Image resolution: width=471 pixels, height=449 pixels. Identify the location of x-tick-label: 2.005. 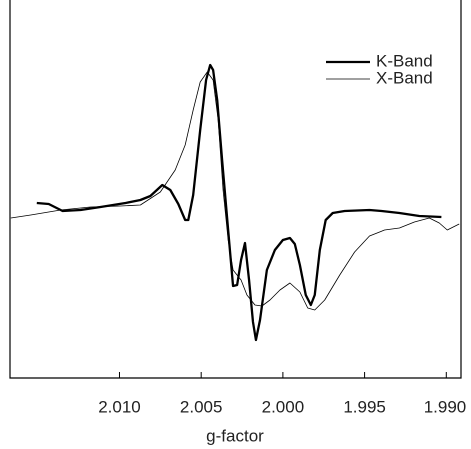
(201, 406).